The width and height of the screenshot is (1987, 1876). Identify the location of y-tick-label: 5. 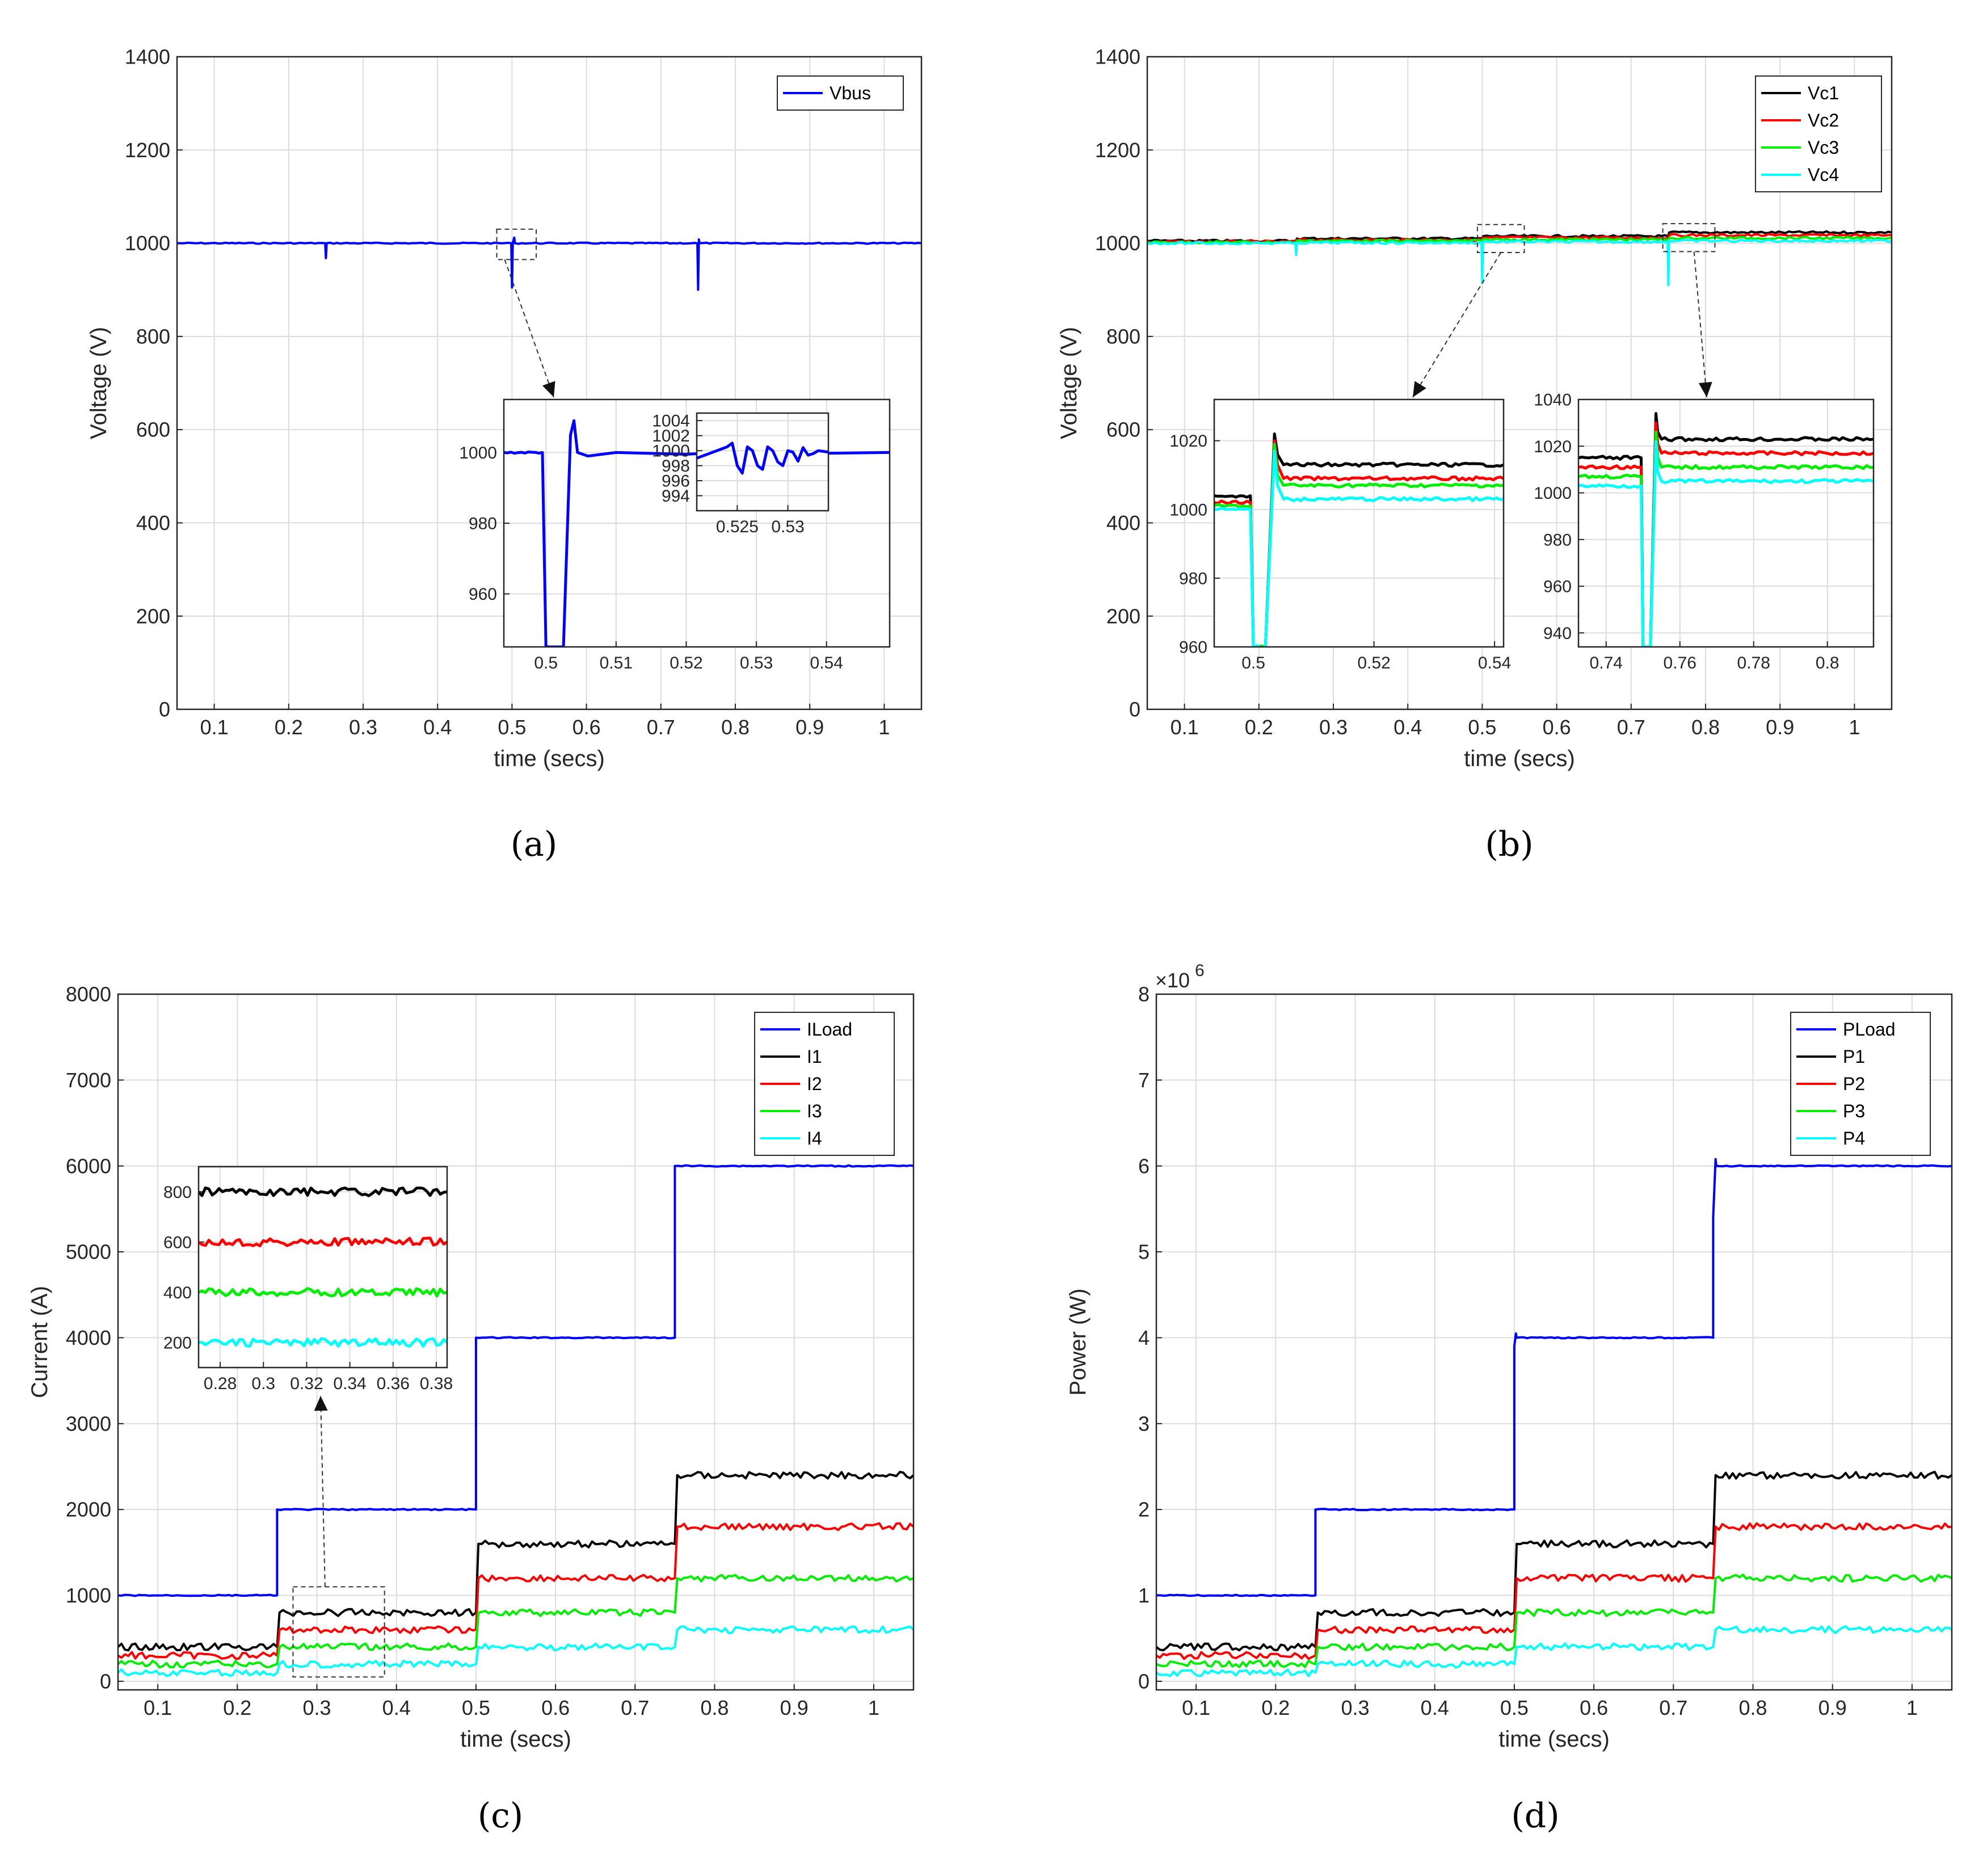
(1144, 1252).